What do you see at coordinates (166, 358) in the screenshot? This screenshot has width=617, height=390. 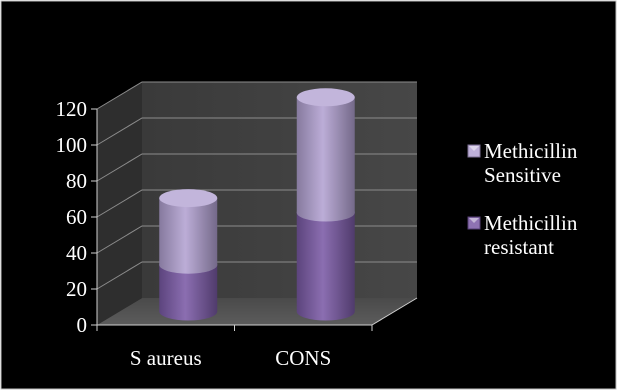 I see `x-category-label: S aureus` at bounding box center [166, 358].